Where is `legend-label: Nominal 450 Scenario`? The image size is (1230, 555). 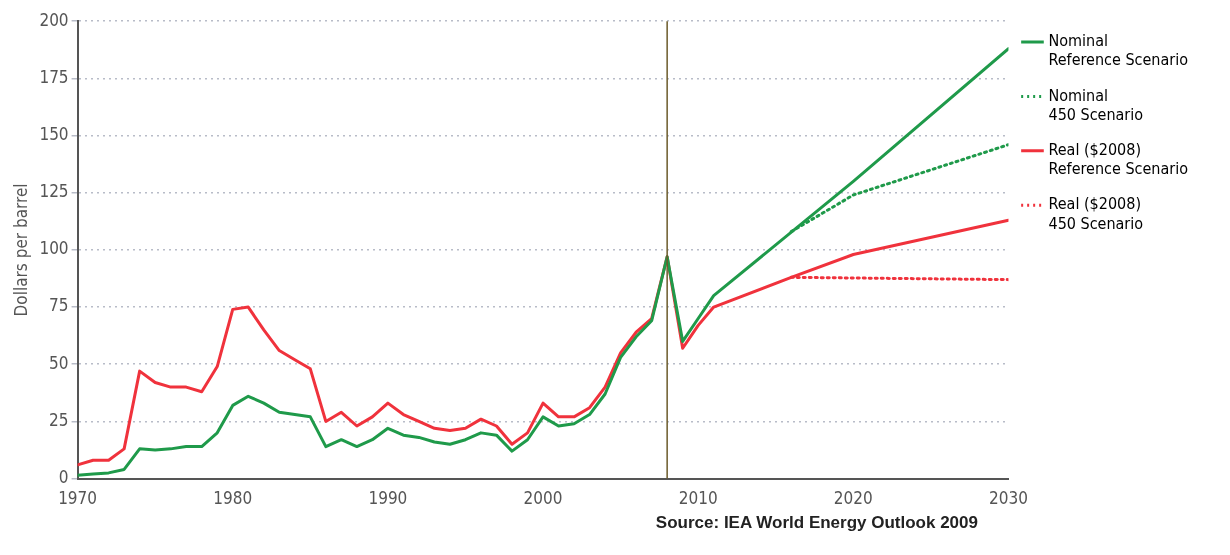 legend-label: Nominal 450 Scenario is located at coordinates (1096, 104).